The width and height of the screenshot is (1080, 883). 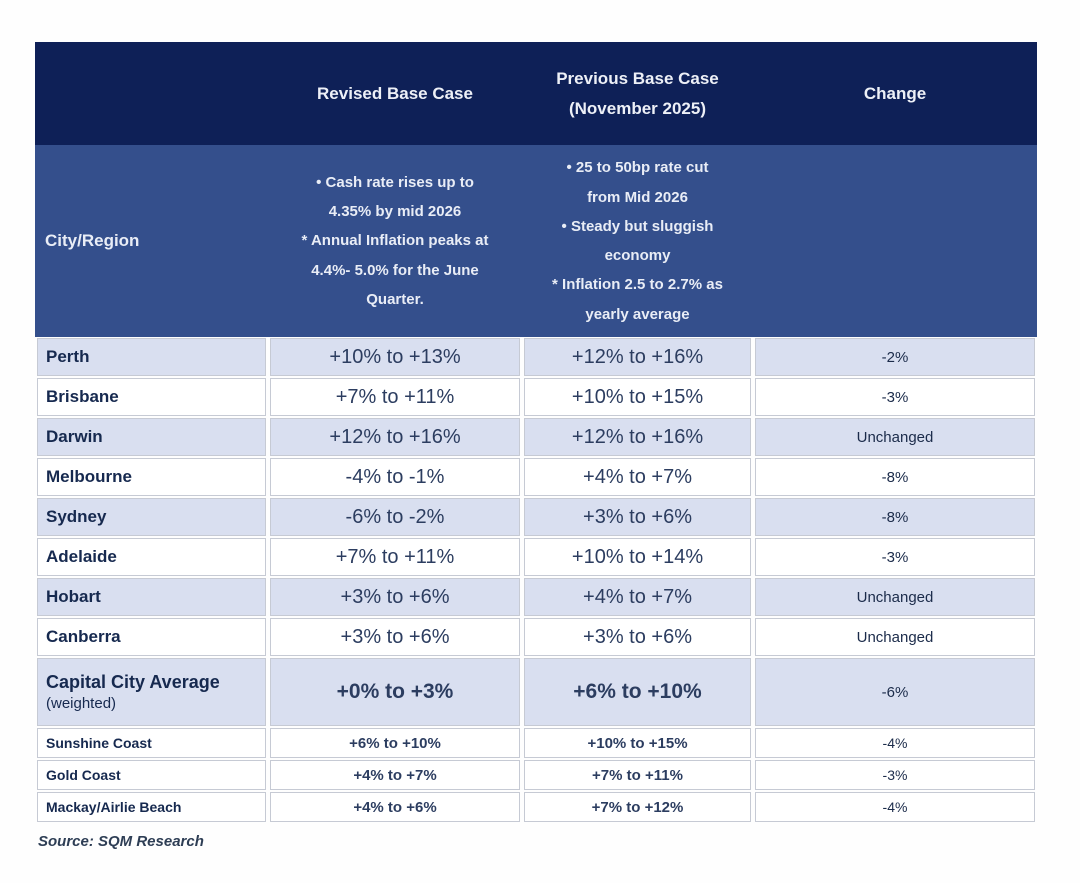 What do you see at coordinates (536, 637) in the screenshot?
I see `table-row: Canberra +3% to +6% +3% to +6% Unchanged` at bounding box center [536, 637].